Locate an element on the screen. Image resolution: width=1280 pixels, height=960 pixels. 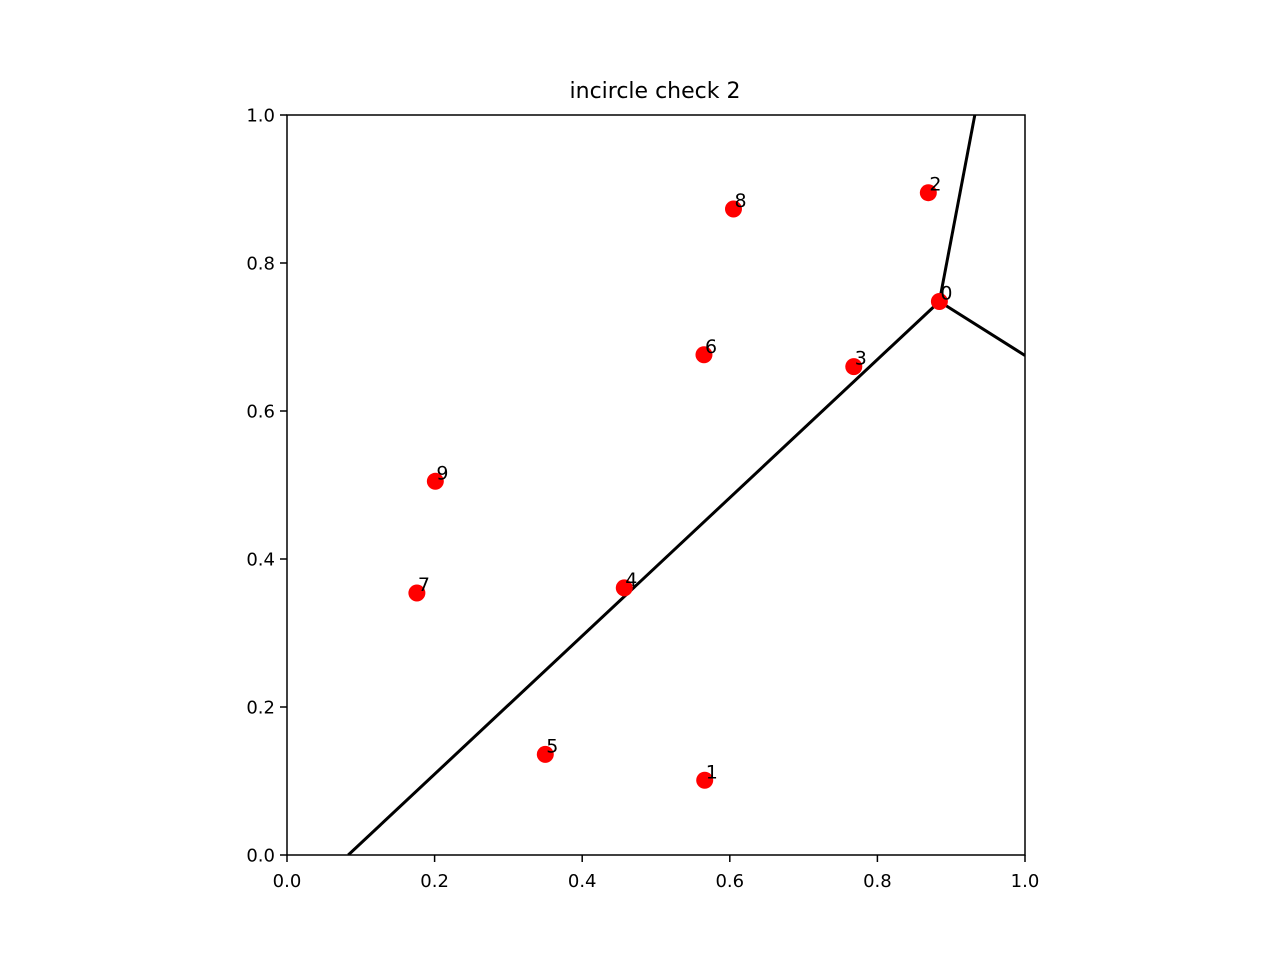
x-tick-label: 0.4 is located at coordinates (582, 881).